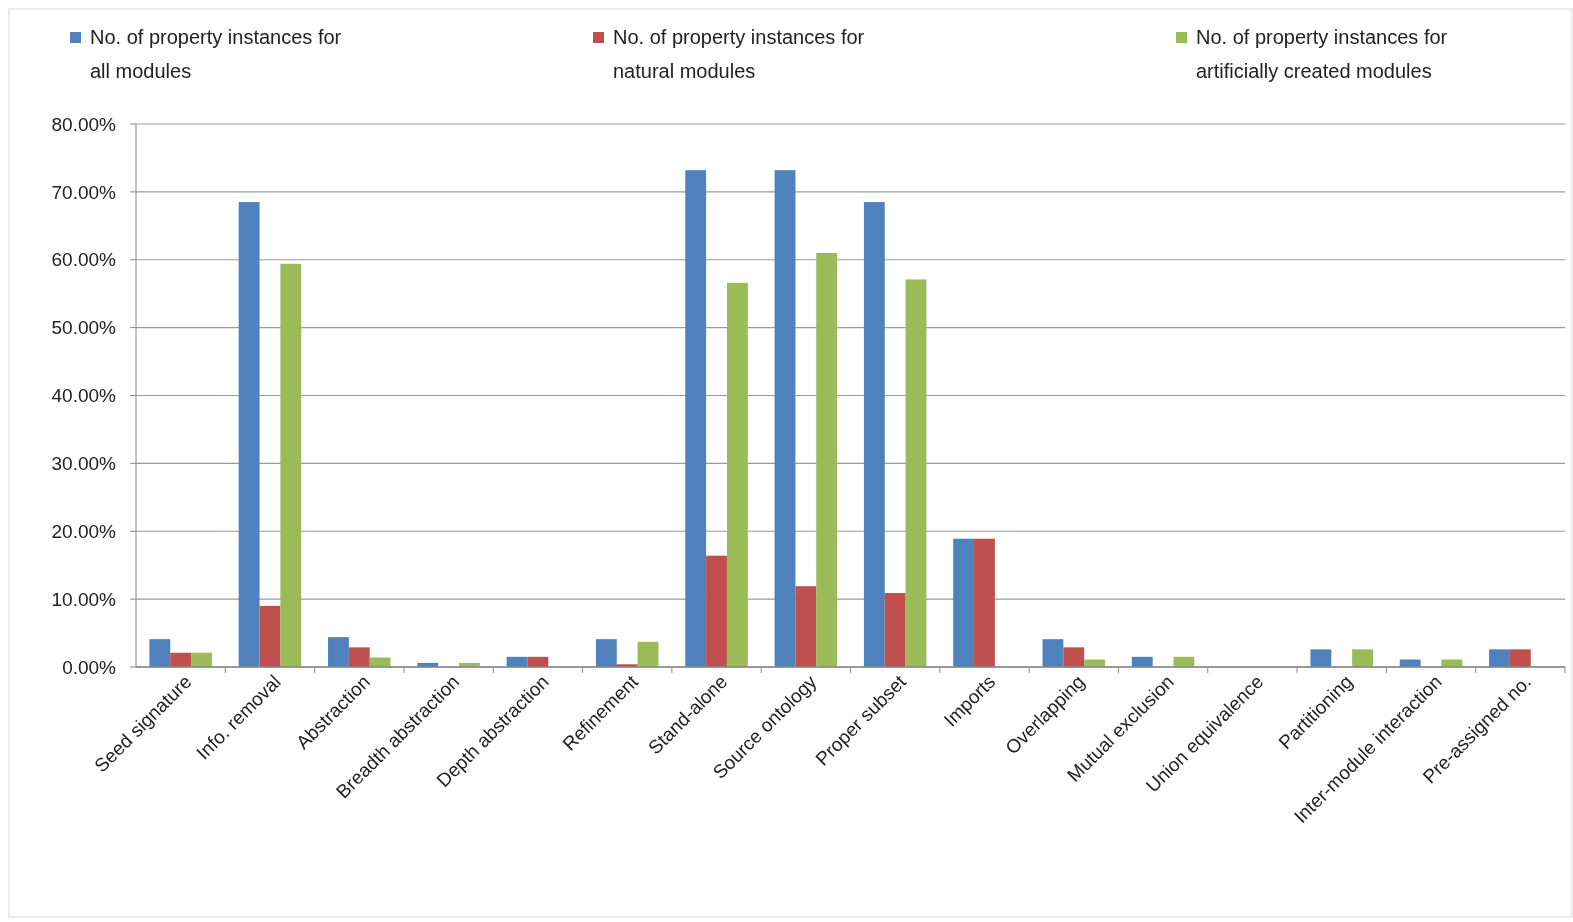  Describe the element at coordinates (84, 124) in the screenshot. I see `y-tick-label: 80.00%` at that location.